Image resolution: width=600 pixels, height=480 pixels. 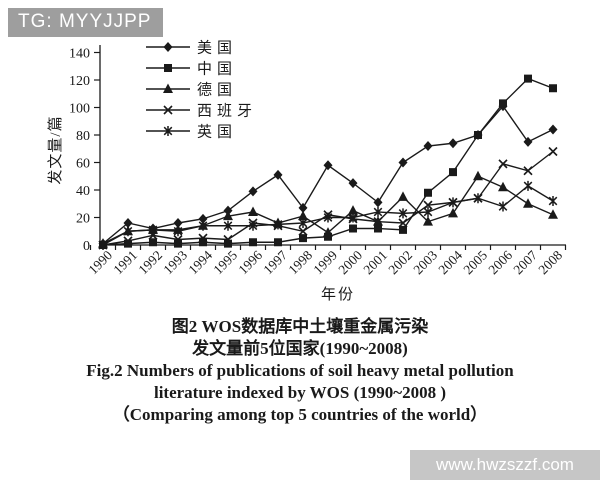 What do you see at coordinates (217, 90) in the screenshot?
I see `legend-label: 德国` at bounding box center [217, 90].